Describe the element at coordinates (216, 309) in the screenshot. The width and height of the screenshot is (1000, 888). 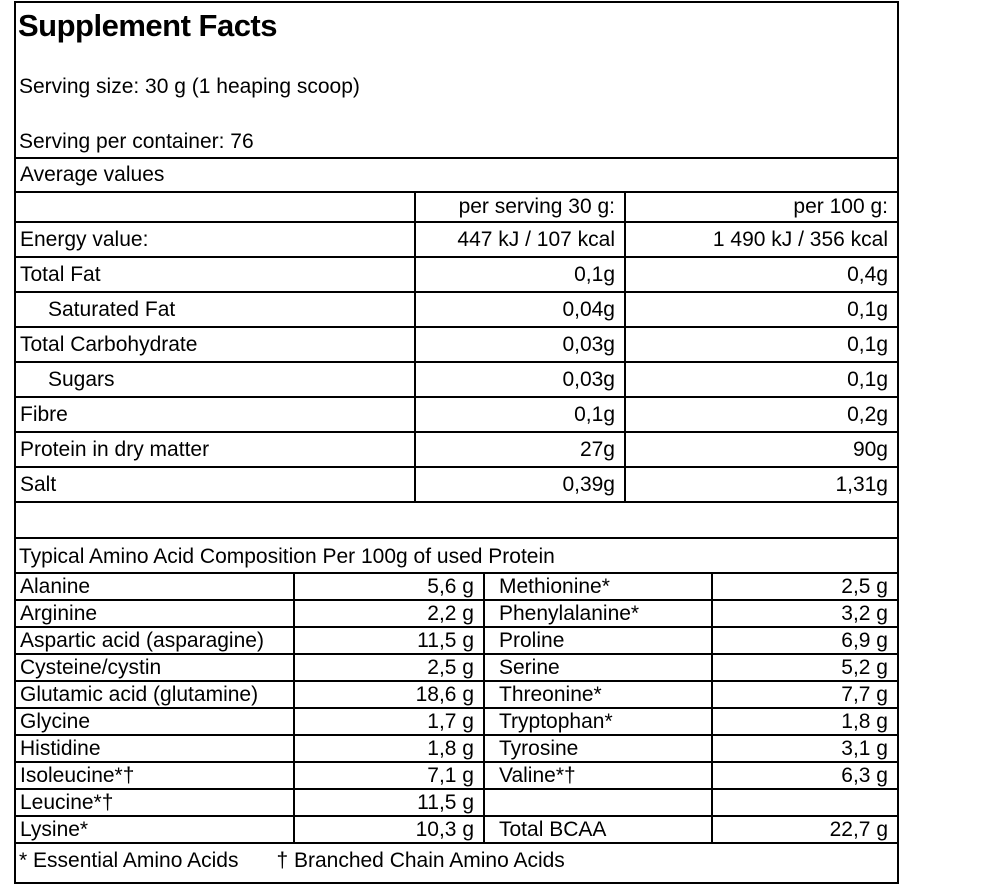
I see `nutrient-name: Saturated Fat` at that location.